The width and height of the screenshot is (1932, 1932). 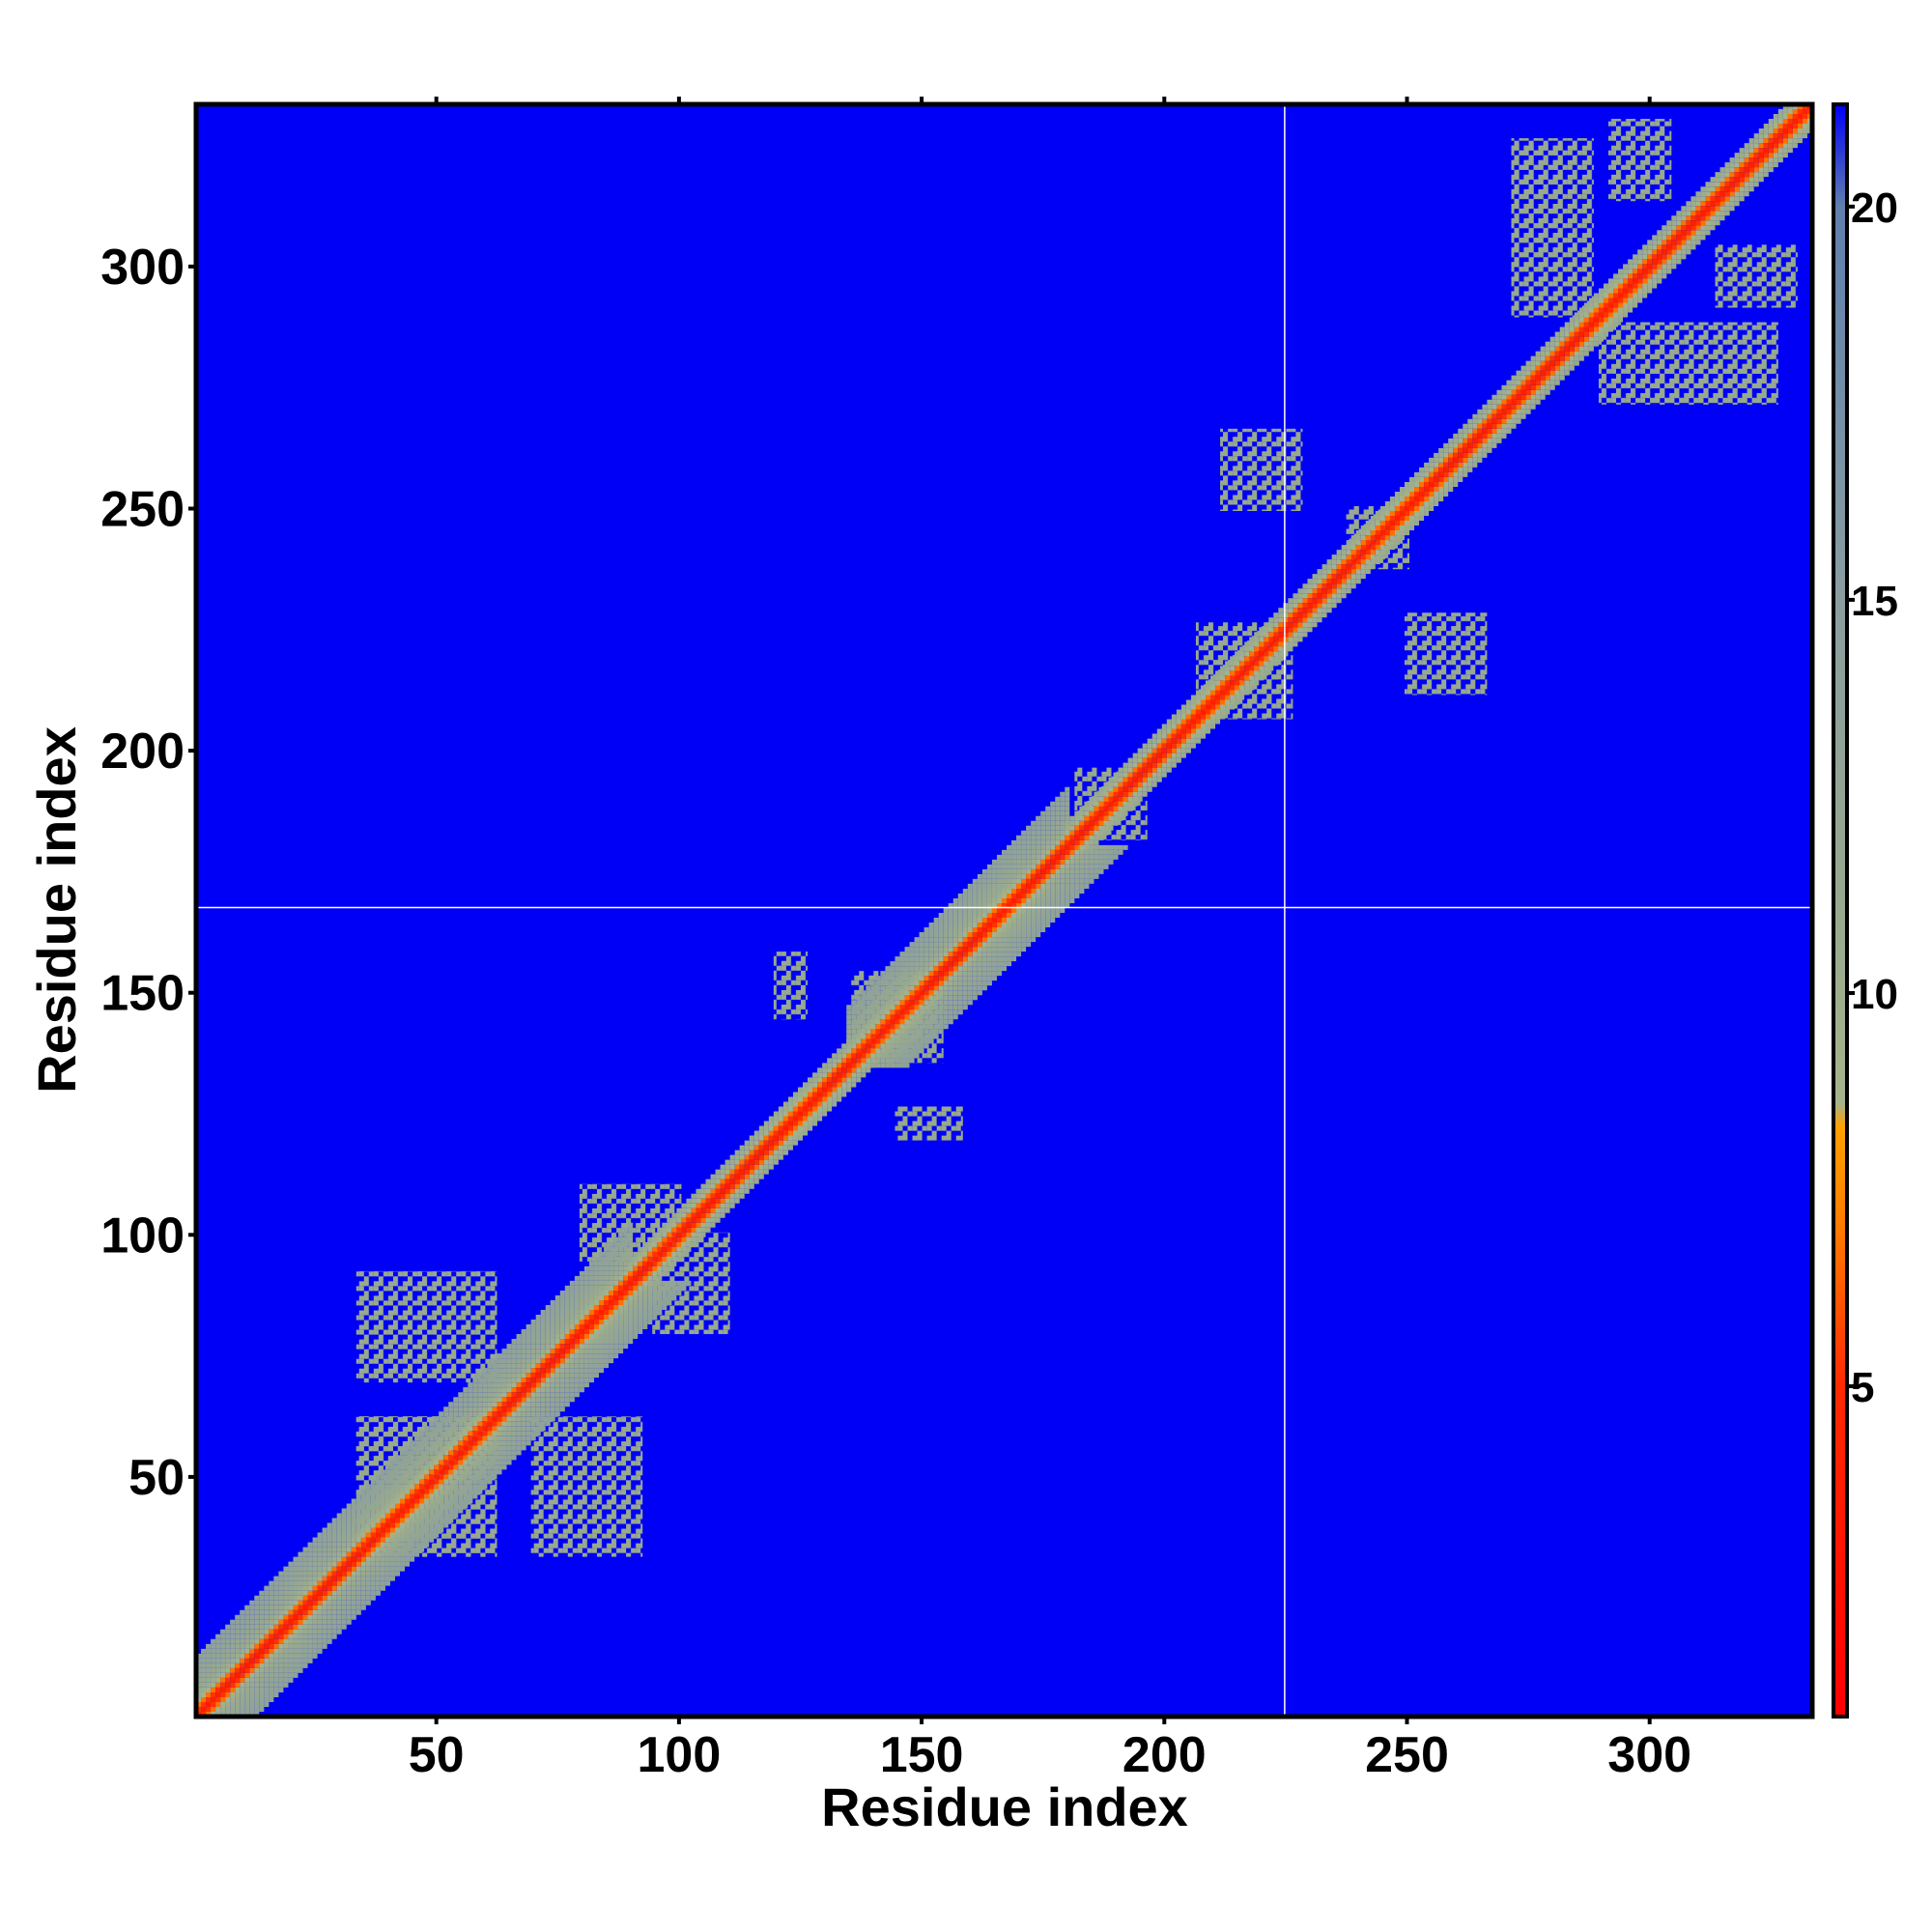 I want to click on y-tick-label: 300, so click(x=142, y=268).